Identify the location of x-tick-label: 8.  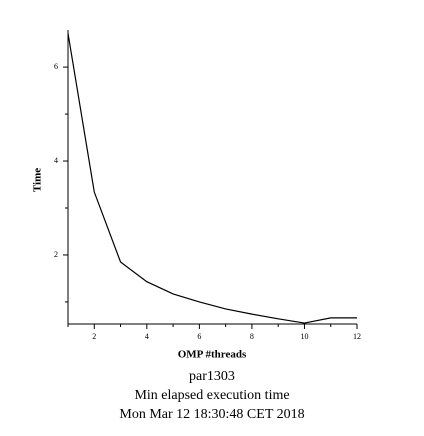
(252, 336).